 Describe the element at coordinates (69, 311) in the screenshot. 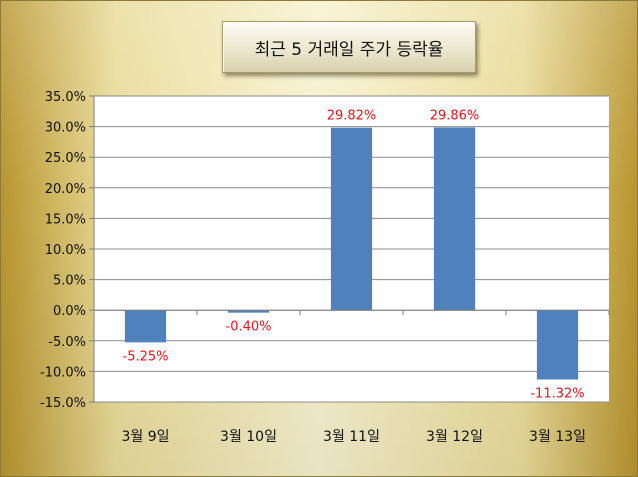

I see `y-tick-label: 0.0%` at that location.